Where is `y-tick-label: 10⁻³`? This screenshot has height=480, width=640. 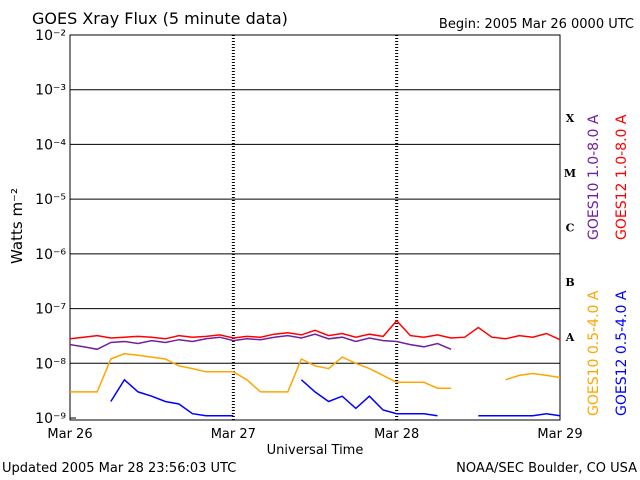 y-tick-label: 10⁻³ is located at coordinates (50, 91).